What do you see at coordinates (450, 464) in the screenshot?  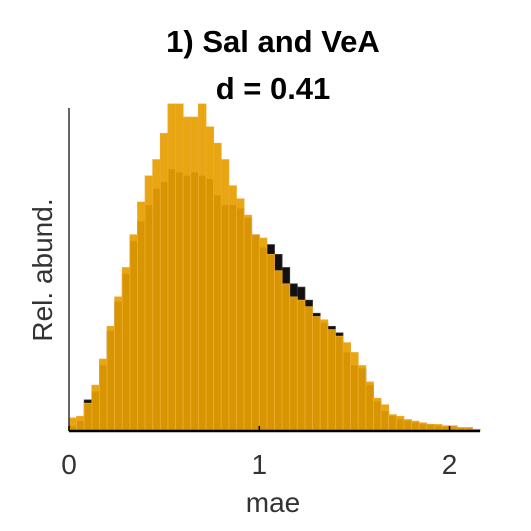 I see `x-tick-label: 2` at bounding box center [450, 464].